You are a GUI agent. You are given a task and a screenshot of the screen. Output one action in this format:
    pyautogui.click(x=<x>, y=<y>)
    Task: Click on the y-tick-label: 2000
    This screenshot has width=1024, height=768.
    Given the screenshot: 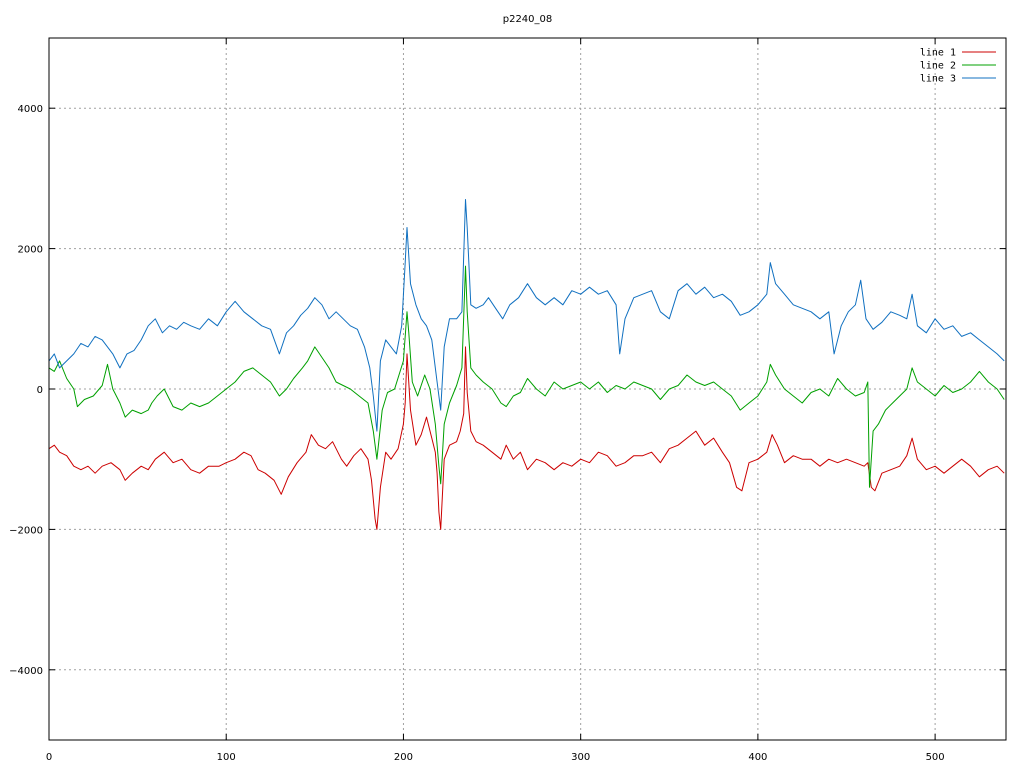 What is the action you would take?
    pyautogui.click(x=30, y=250)
    